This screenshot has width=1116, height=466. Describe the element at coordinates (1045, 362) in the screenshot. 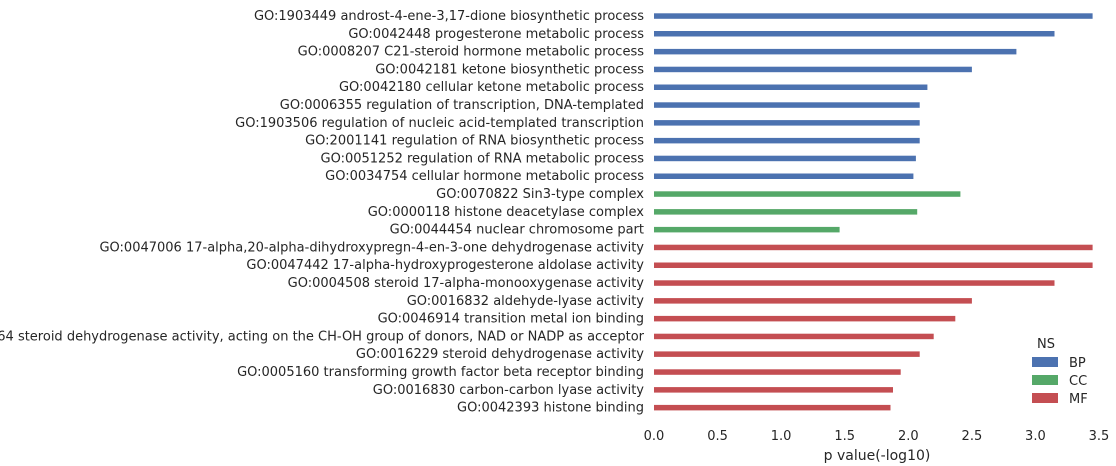

I see `legend-swatch-bp` at that location.